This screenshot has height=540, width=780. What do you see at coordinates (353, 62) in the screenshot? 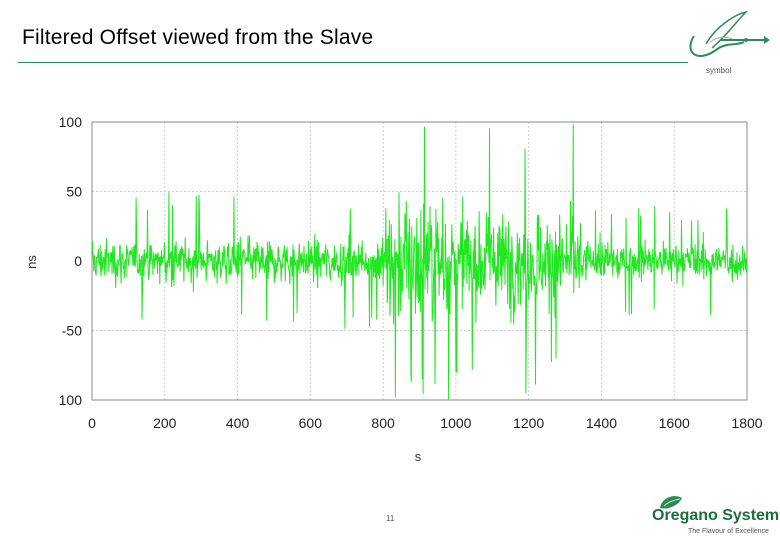
I see `title-divider` at bounding box center [353, 62].